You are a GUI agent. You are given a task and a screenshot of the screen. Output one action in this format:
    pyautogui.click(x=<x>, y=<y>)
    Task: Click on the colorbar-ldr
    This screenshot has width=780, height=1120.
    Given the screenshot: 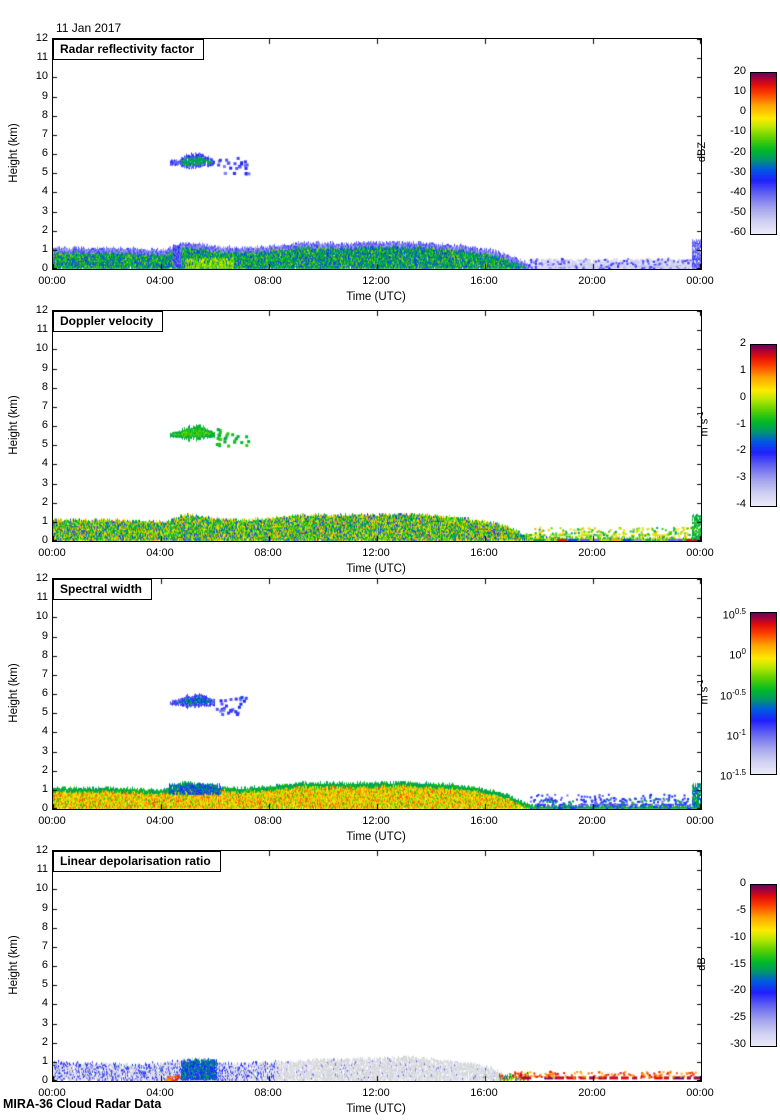 What is the action you would take?
    pyautogui.click(x=763, y=965)
    